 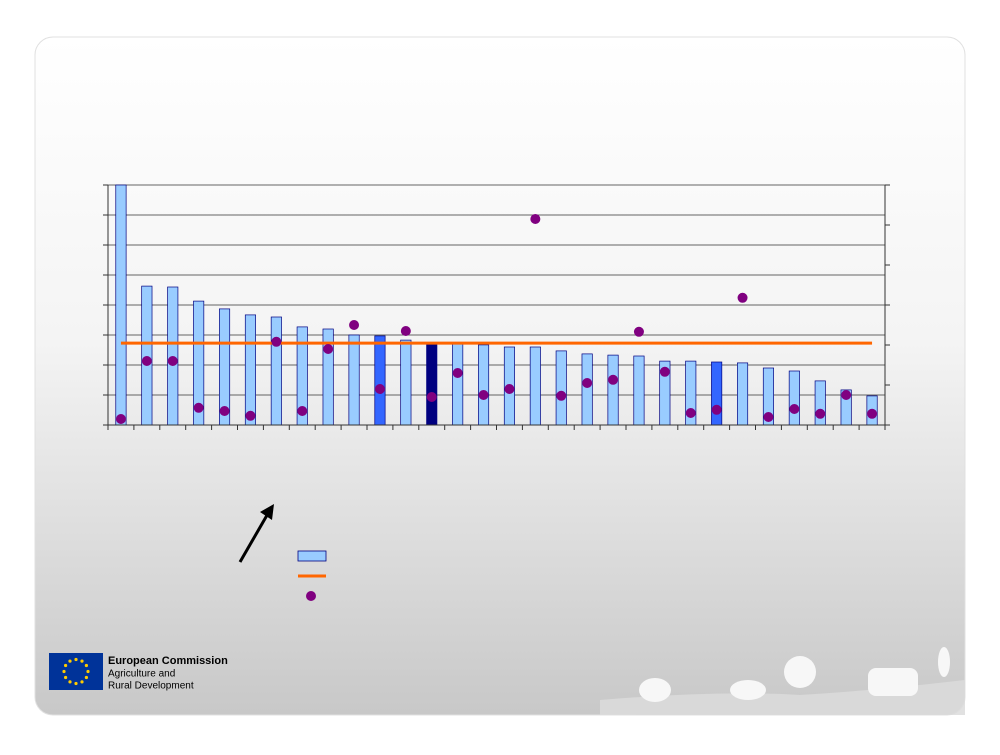 I want to click on animals, so click(x=782, y=681).